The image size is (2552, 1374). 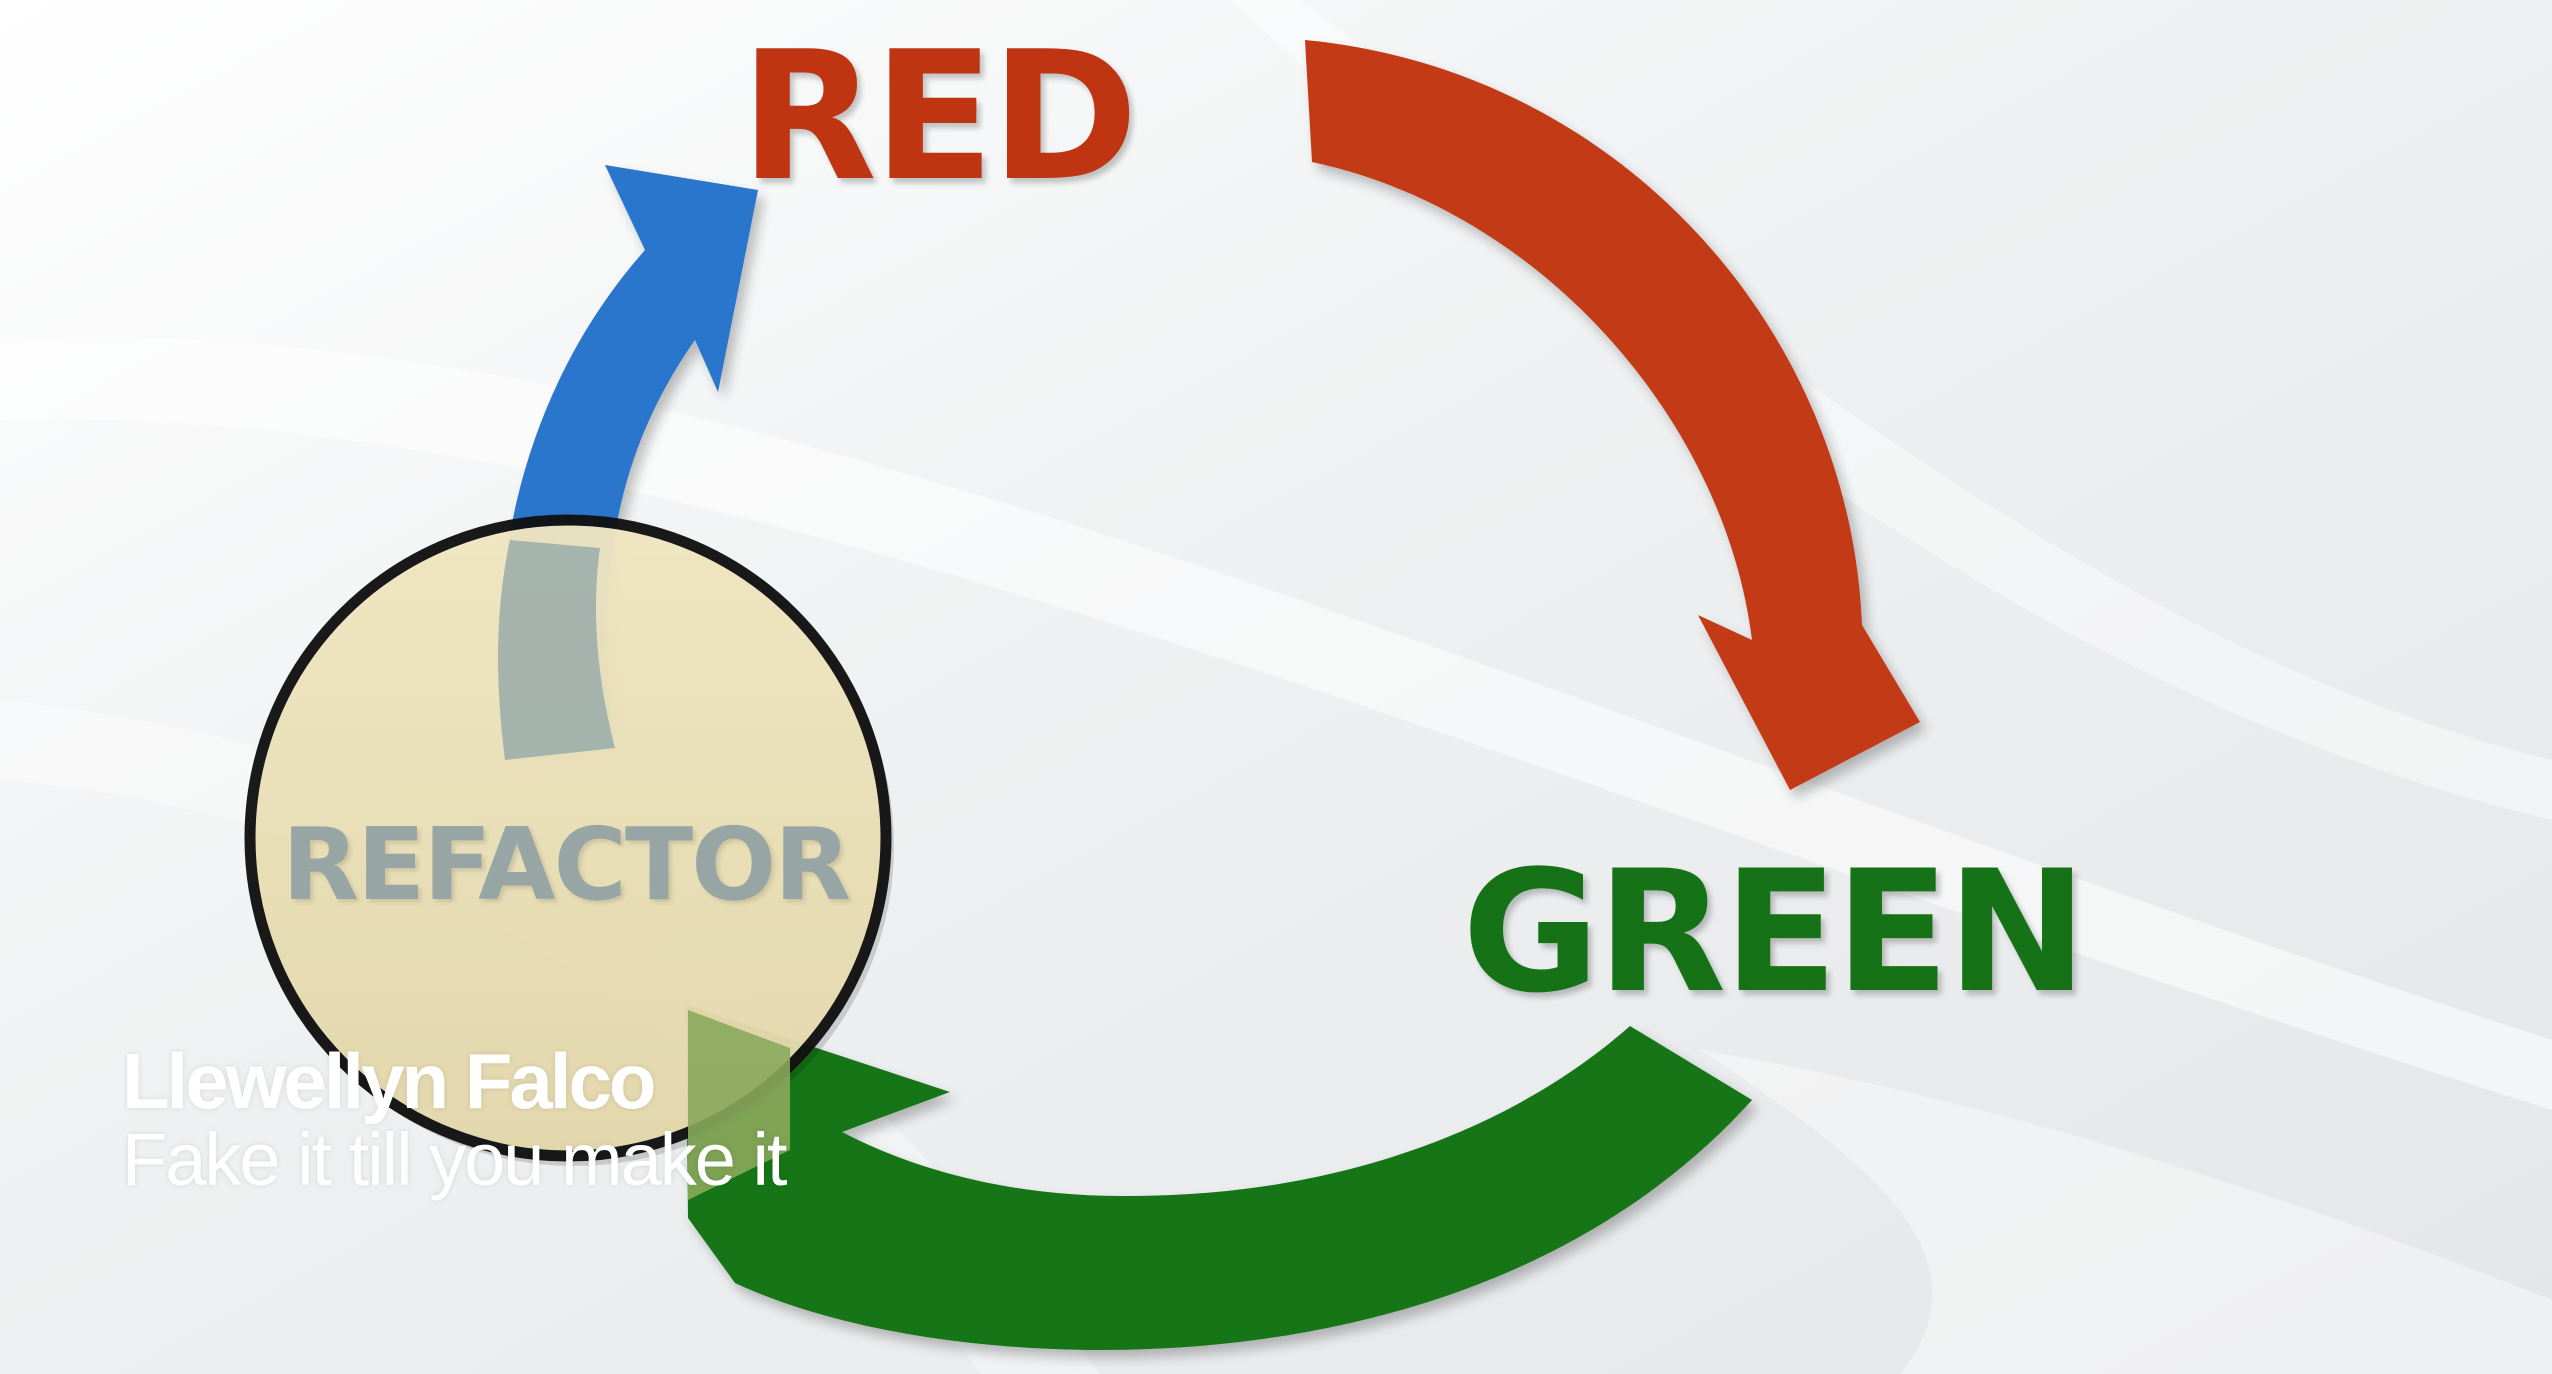 What do you see at coordinates (1612, 415) in the screenshot?
I see `arrow-red-to-green` at bounding box center [1612, 415].